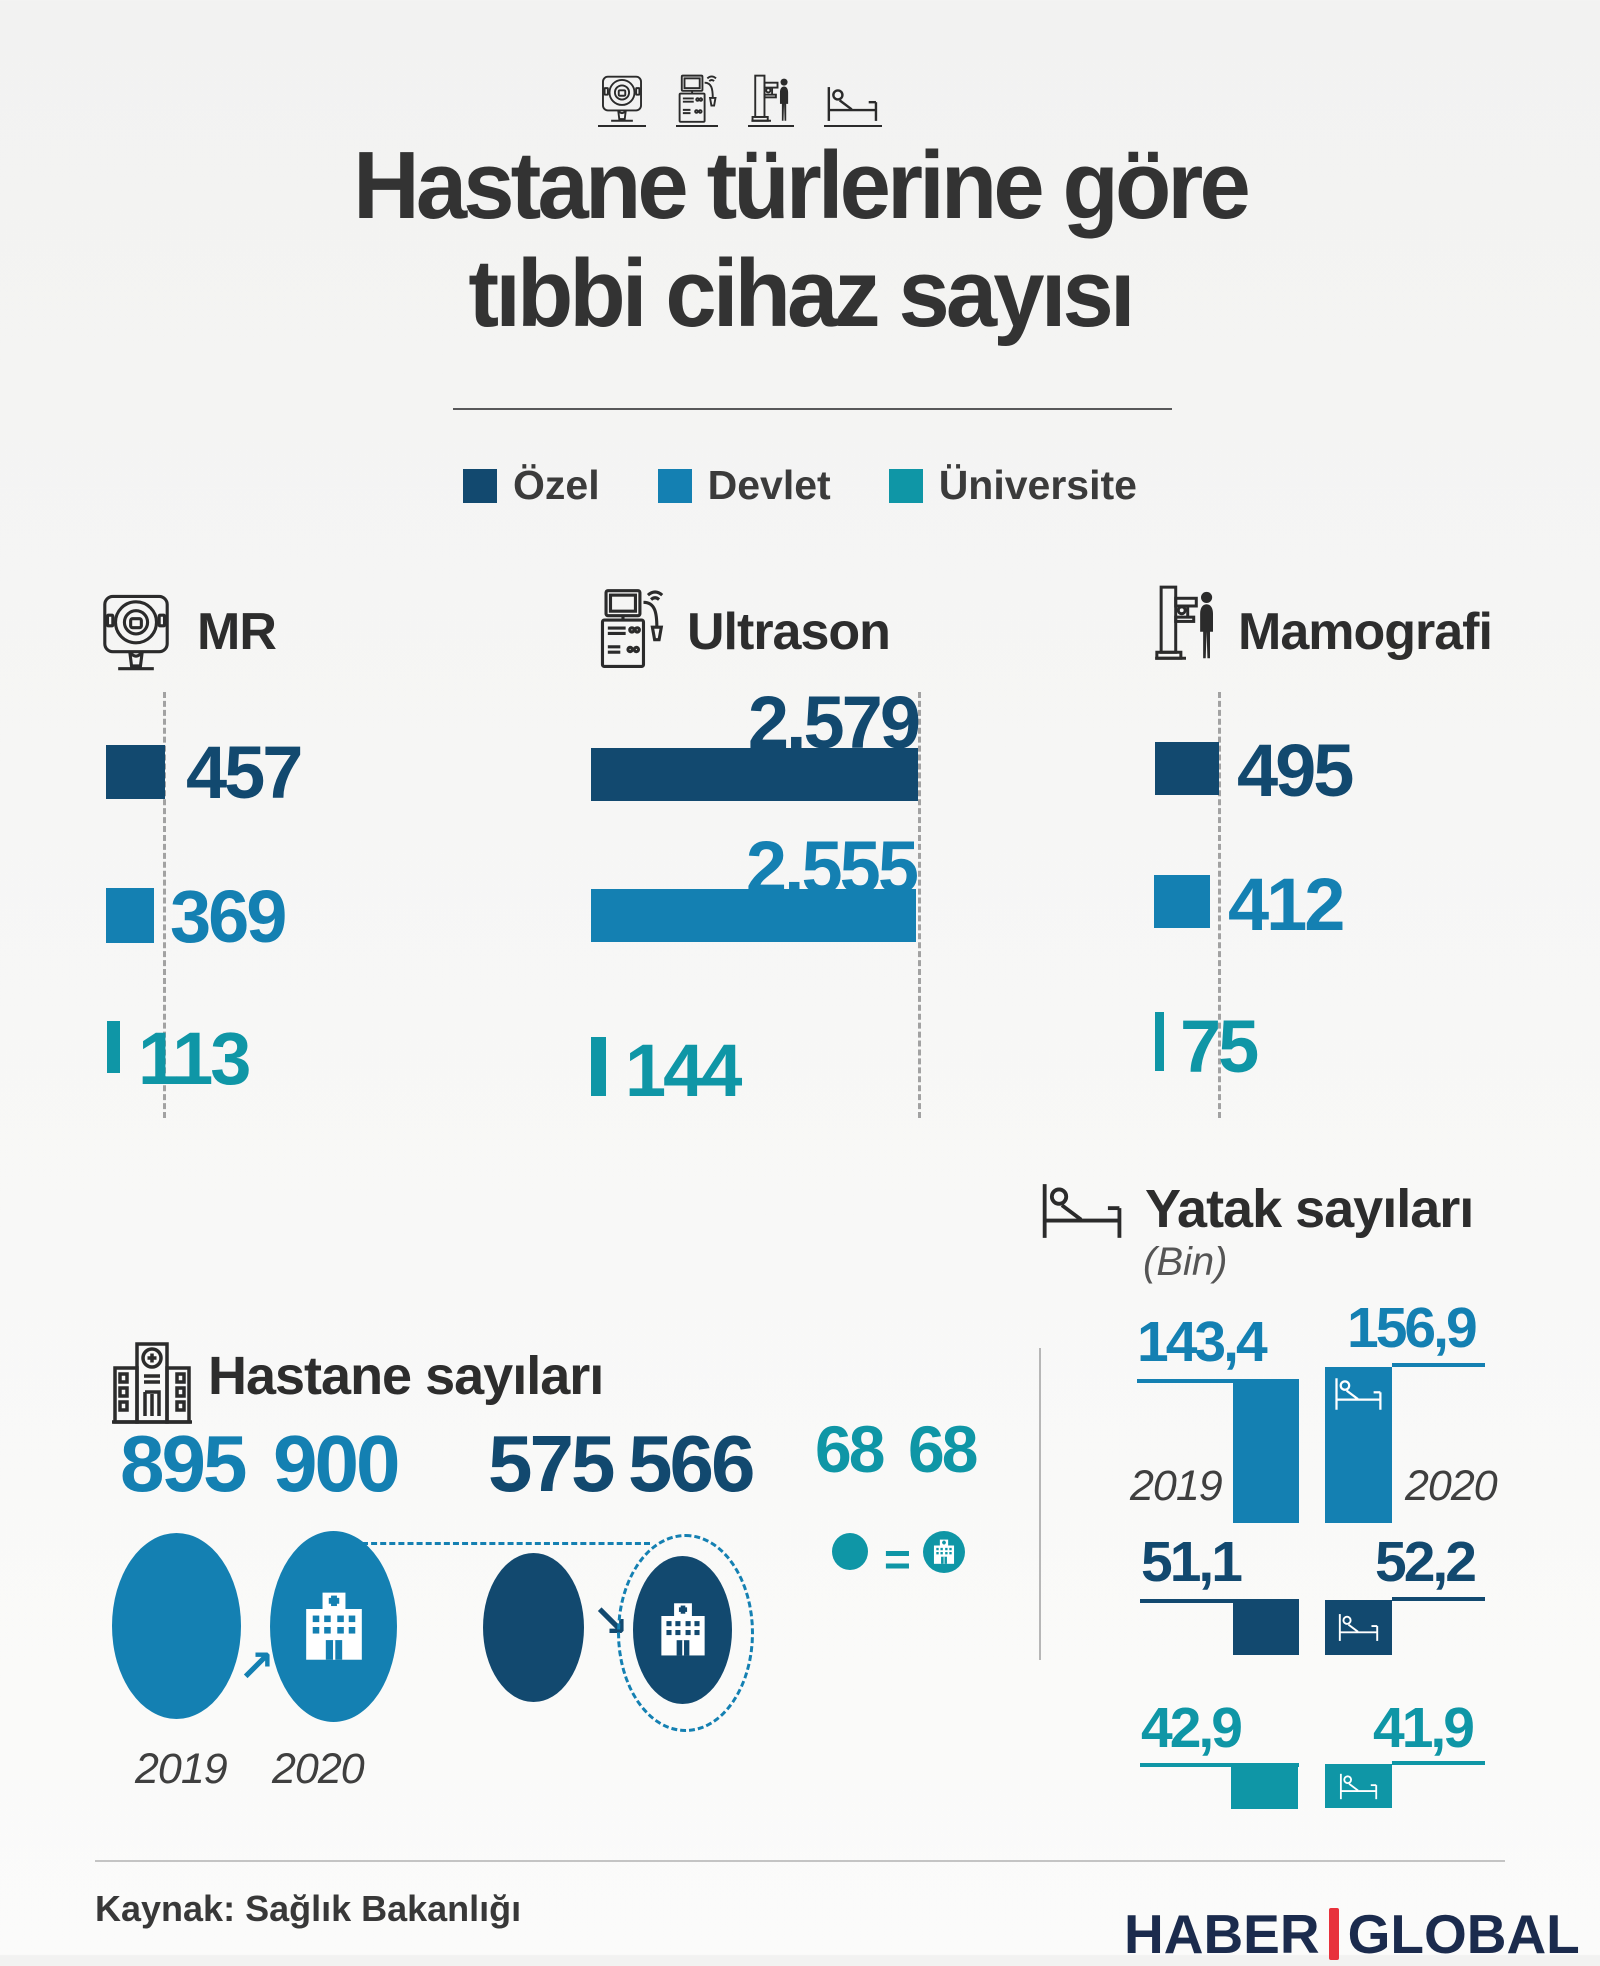  What do you see at coordinates (800, 1861) in the screenshot?
I see `footer-divider` at bounding box center [800, 1861].